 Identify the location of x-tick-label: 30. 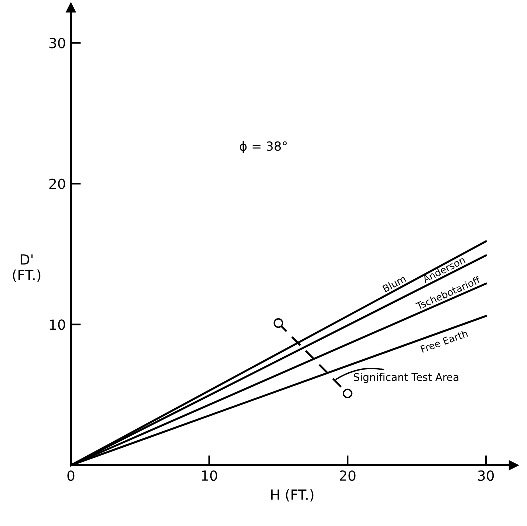
(486, 476).